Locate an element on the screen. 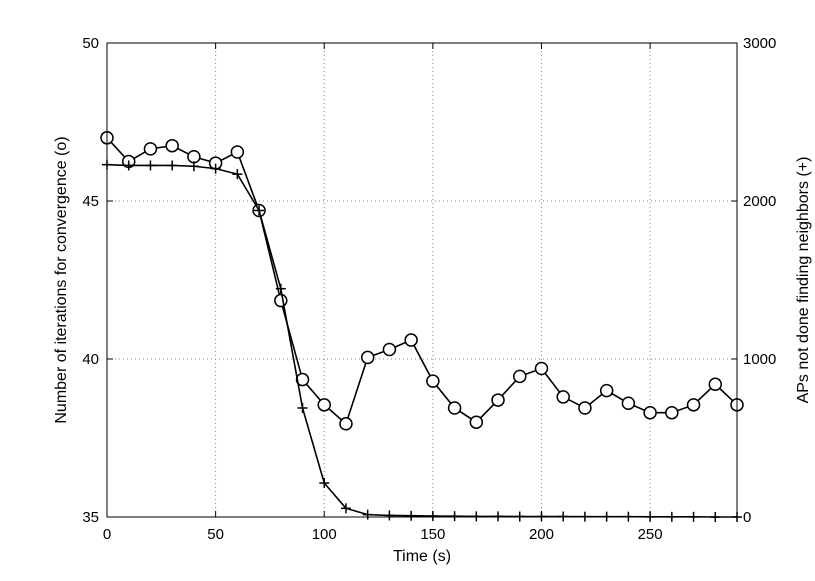  y-left-tick-label: 50 is located at coordinates (90, 43).